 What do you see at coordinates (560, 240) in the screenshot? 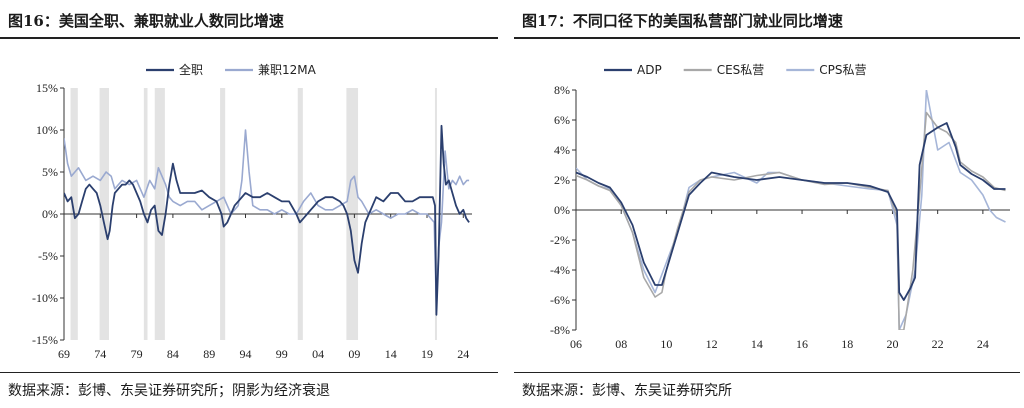
I see `y-tick-label: -2%` at bounding box center [560, 240].